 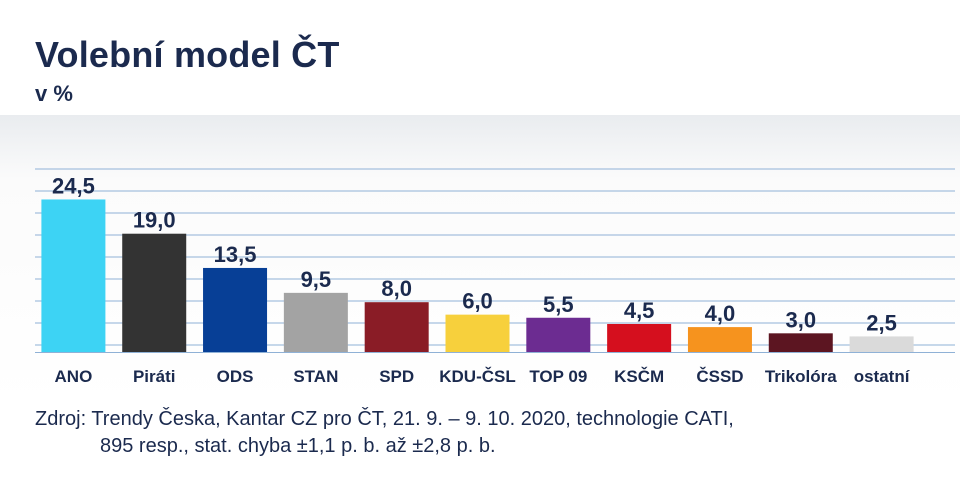 I want to click on value-label: 6,0, so click(x=477, y=301).